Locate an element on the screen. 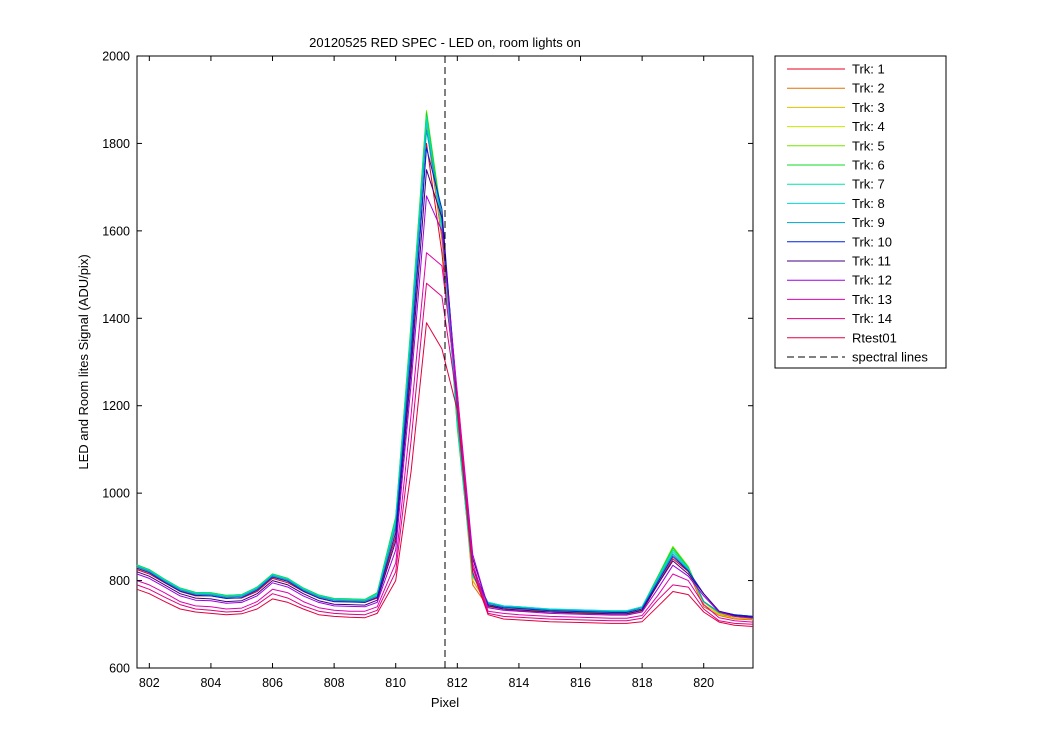  x-axis-label: Pixel is located at coordinates (445, 702).